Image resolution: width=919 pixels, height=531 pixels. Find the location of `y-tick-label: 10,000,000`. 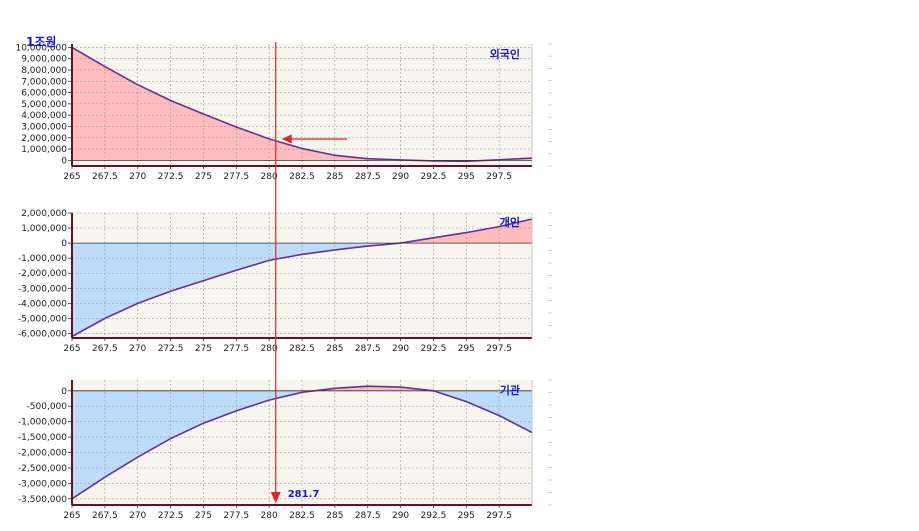

y-tick-label: 10,000,000 is located at coordinates (41, 48).